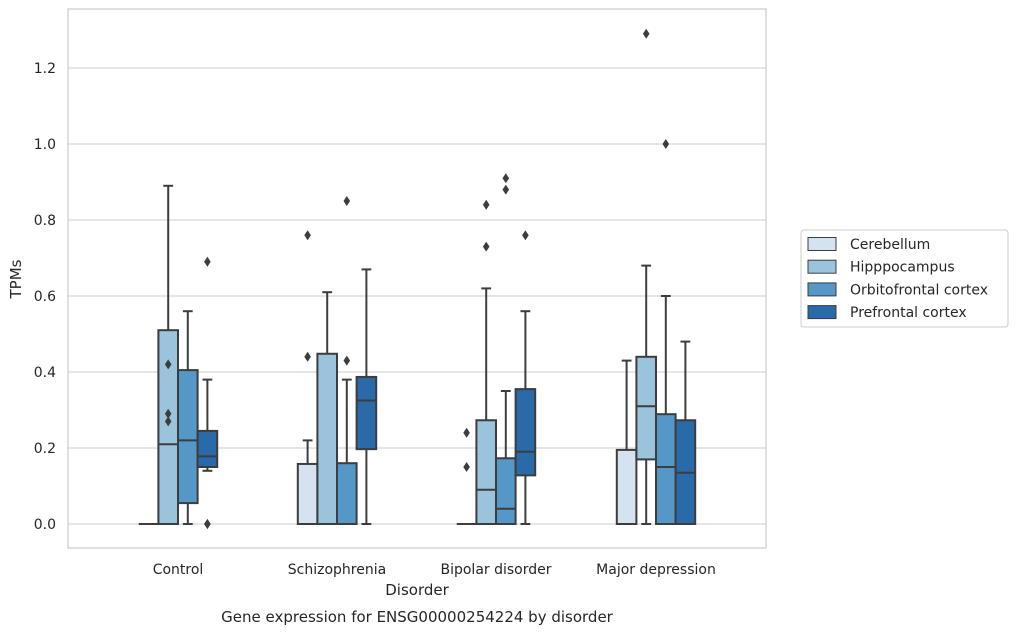 The image size is (1018, 634). Describe the element at coordinates (45, 69) in the screenshot. I see `y-tick-label: 1.2` at that location.